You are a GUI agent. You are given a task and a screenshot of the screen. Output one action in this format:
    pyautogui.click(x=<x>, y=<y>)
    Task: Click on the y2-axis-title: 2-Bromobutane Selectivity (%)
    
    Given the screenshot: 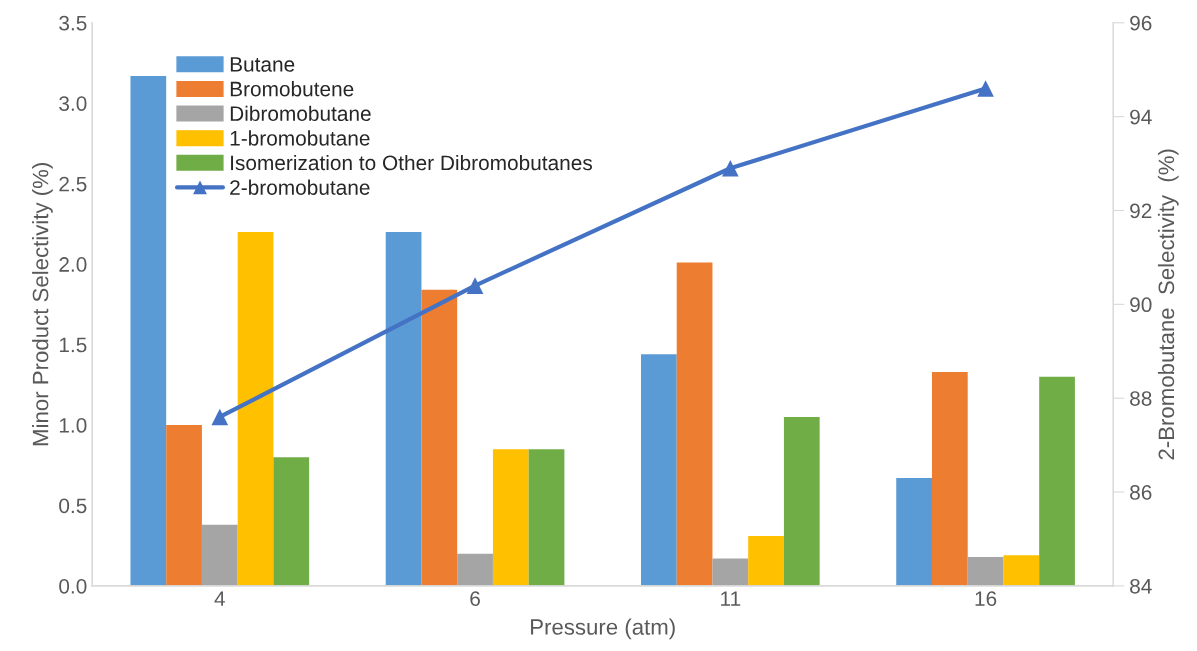 What is the action you would take?
    pyautogui.click(x=1168, y=304)
    